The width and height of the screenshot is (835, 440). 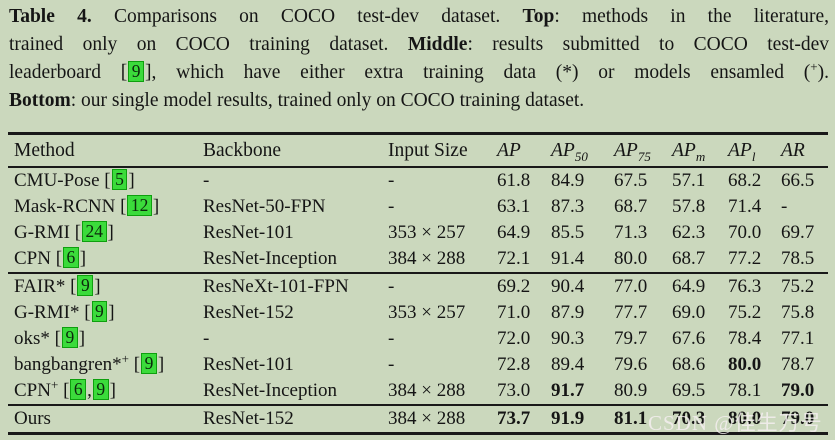 I want to click on metric-value: 81.1, so click(x=631, y=418).